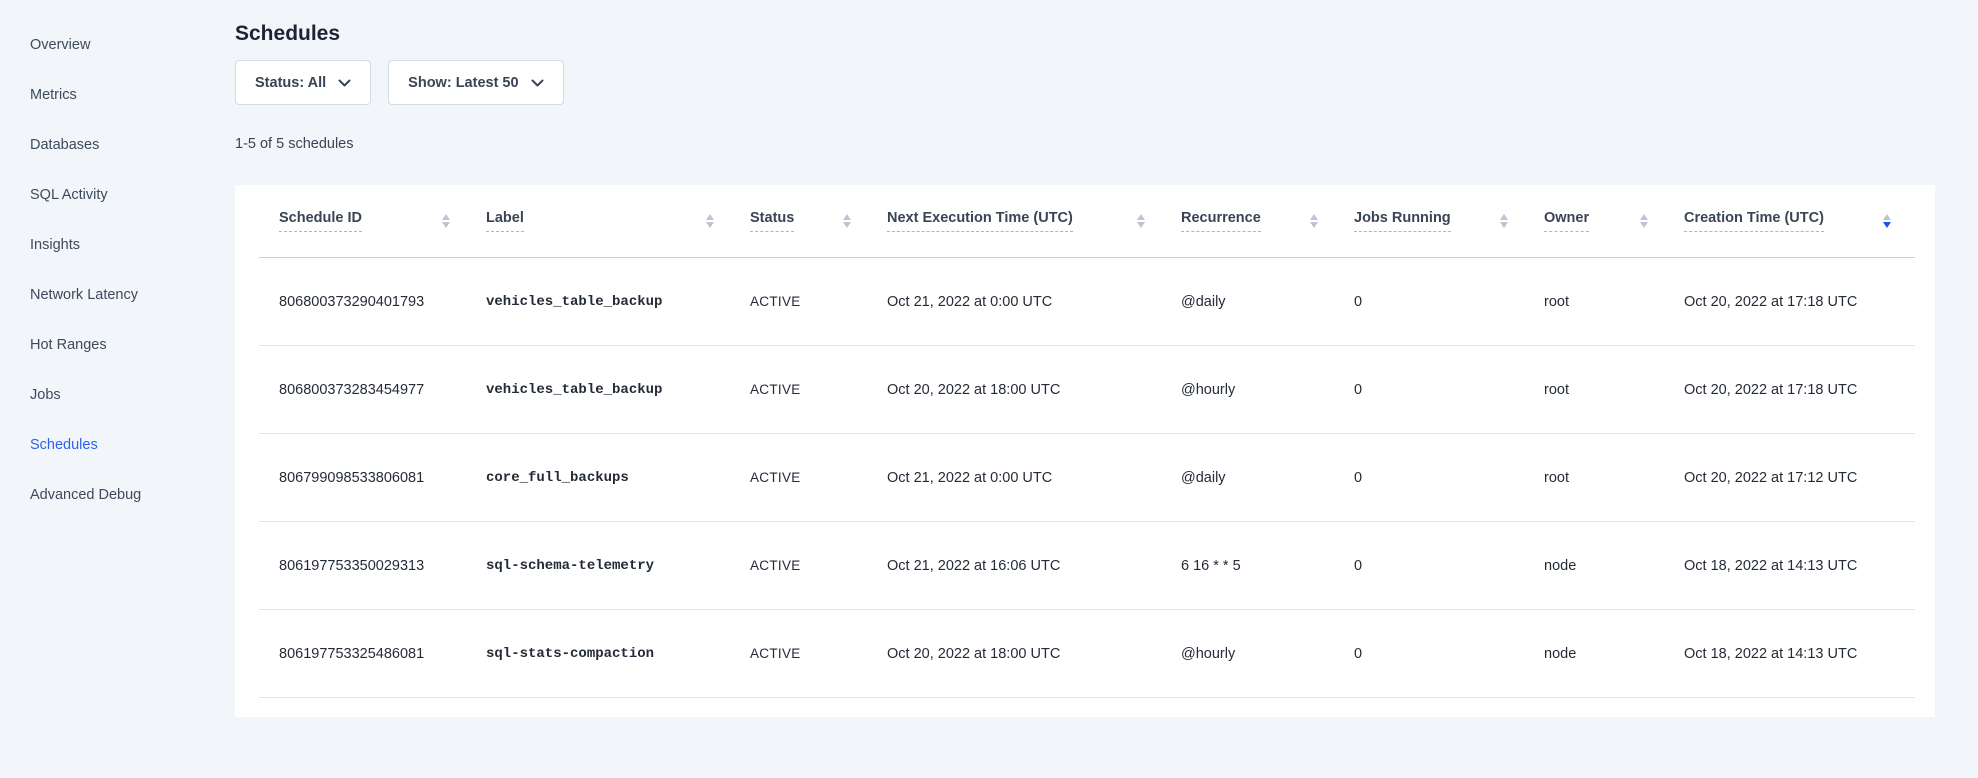  What do you see at coordinates (1567, 221) in the screenshot?
I see `column-header-label: Owner` at bounding box center [1567, 221].